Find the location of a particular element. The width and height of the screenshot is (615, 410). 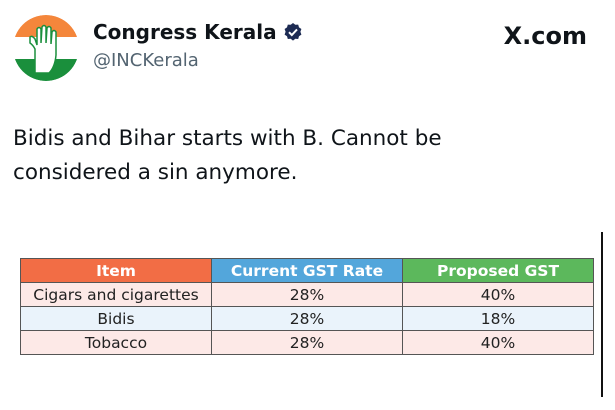

table-header-row: Item Current GST Rate Proposed GST is located at coordinates (307, 270).